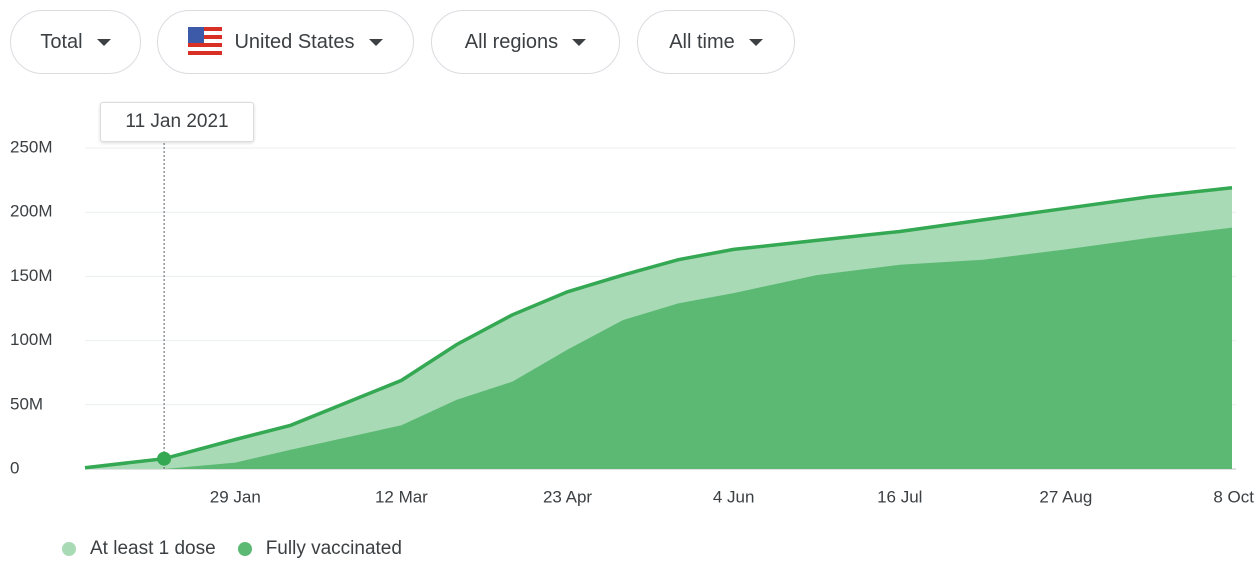 The image size is (1259, 582). I want to click on dropdown-label: United States, so click(294, 41).